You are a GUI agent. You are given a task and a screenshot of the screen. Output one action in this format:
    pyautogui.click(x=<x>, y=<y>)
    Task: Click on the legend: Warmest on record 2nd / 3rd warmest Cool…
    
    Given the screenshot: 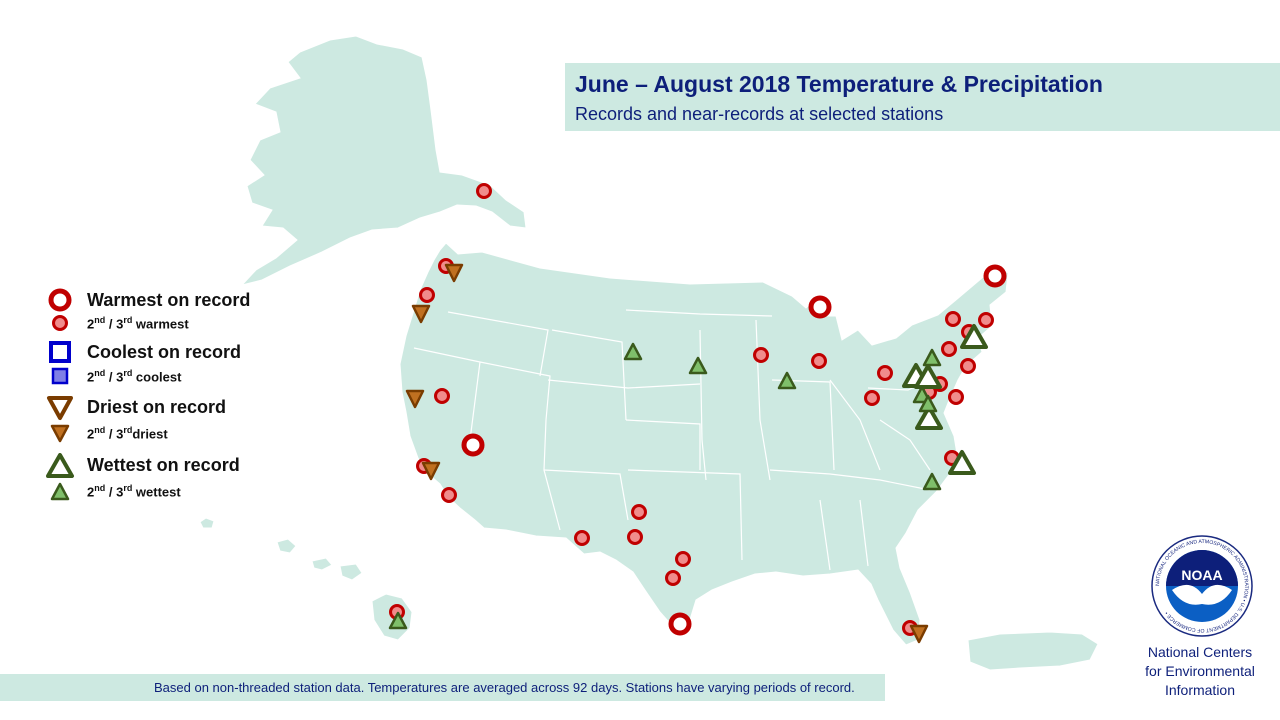 What is the action you would take?
    pyautogui.click(x=174, y=398)
    